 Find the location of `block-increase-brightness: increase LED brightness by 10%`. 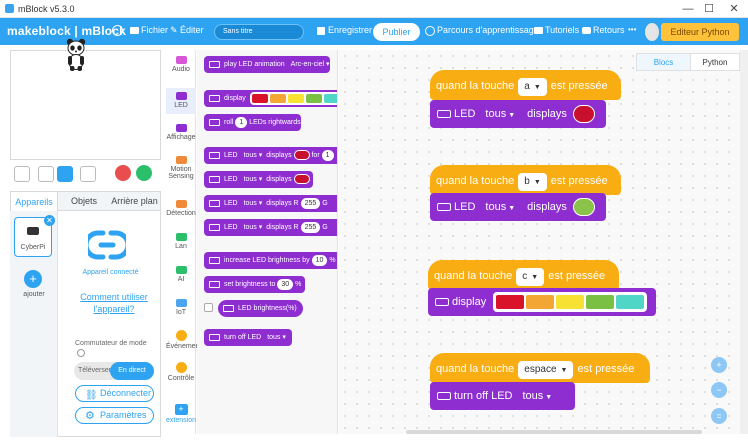

block-increase-brightness: increase LED brightness by 10% is located at coordinates (270, 260).